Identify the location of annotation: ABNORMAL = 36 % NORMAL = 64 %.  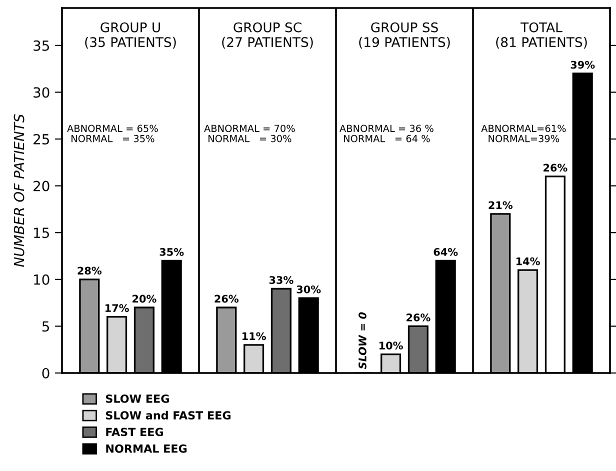
(387, 133).